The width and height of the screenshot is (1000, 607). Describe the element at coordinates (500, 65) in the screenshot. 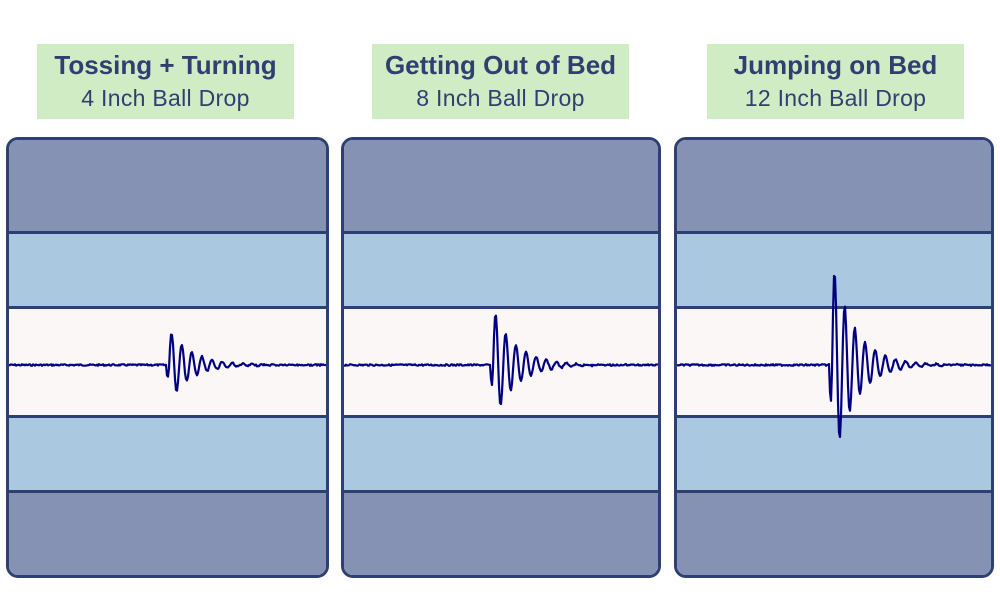

I see `panel-title: Getting Out of Bed` at that location.